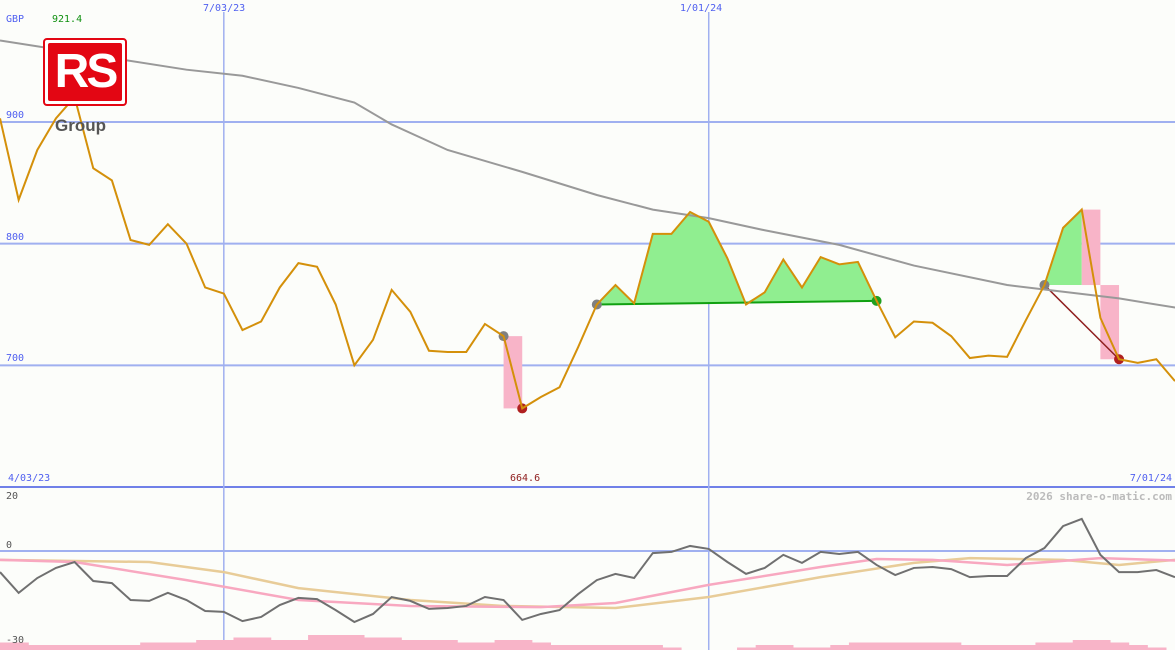 This screenshot has width=1175, height=650. I want to click on end-date-label: 7/01/24, so click(1150, 478).